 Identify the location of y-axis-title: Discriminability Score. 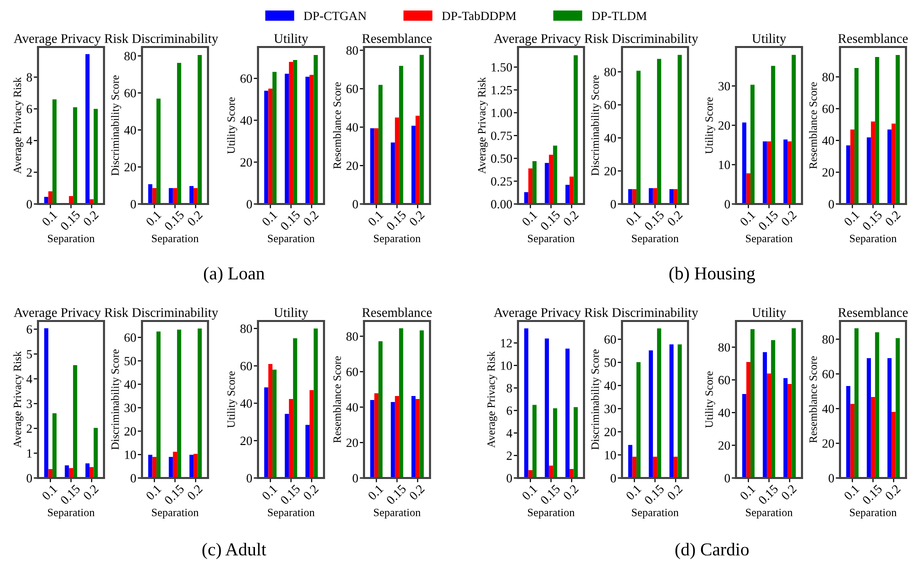
(116, 125).